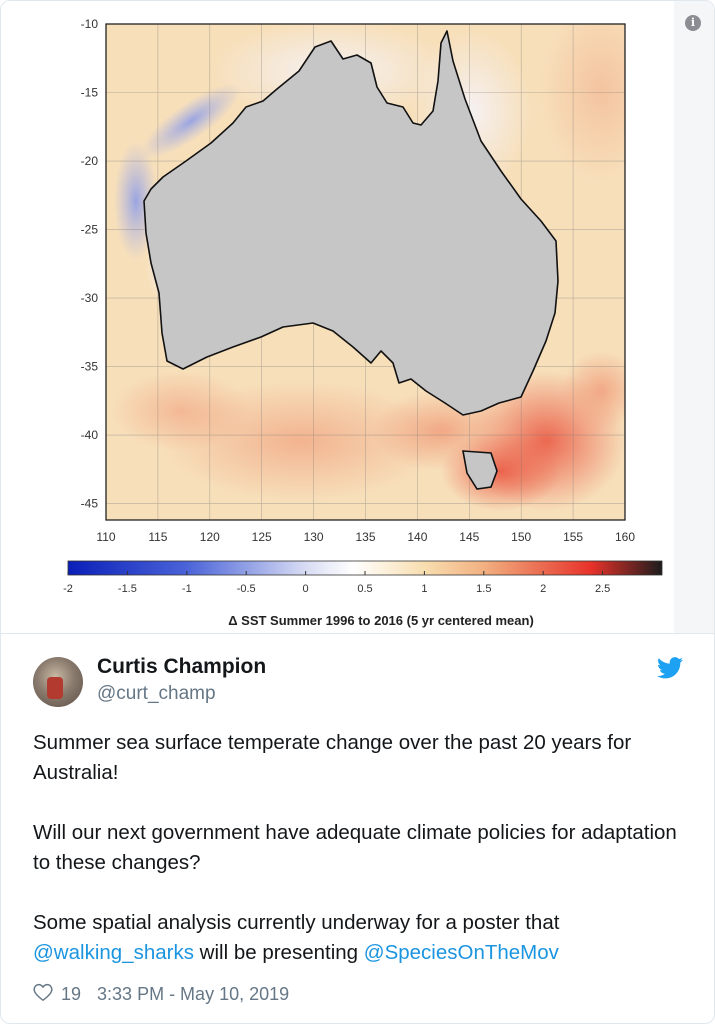 The width and height of the screenshot is (715, 1024). Describe the element at coordinates (602, 589) in the screenshot. I see `colorbar-tick-label: 2.5` at that location.